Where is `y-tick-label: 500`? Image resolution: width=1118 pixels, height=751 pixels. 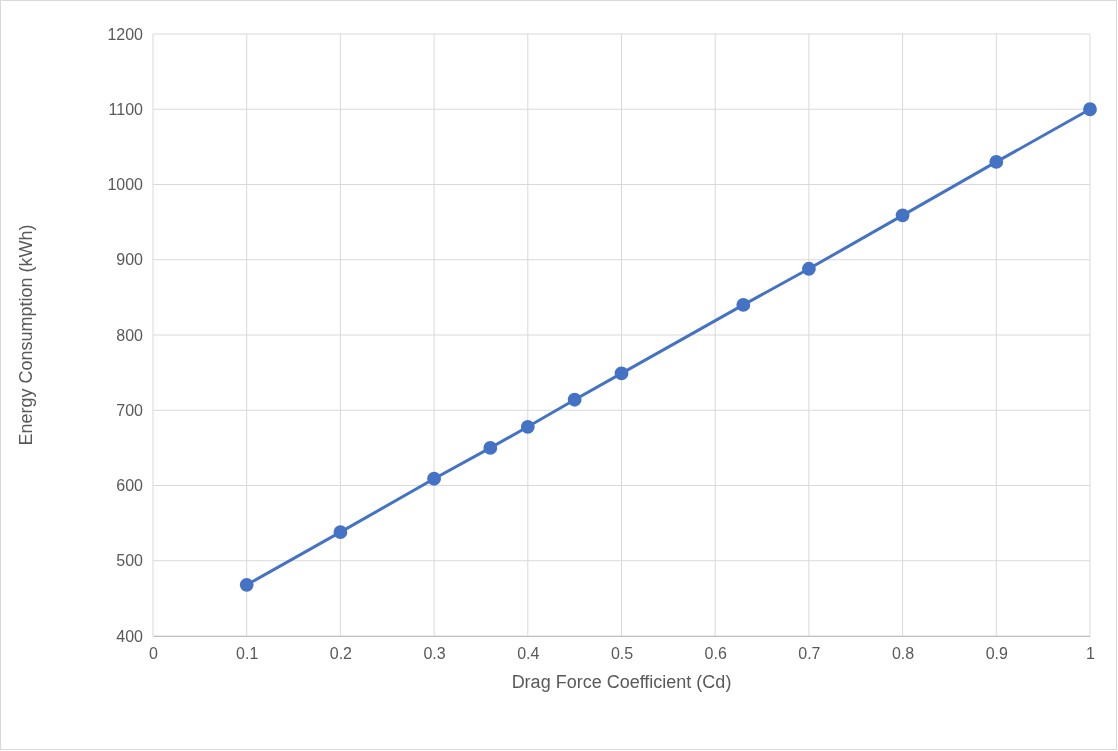 y-tick-label: 500 is located at coordinates (130, 561).